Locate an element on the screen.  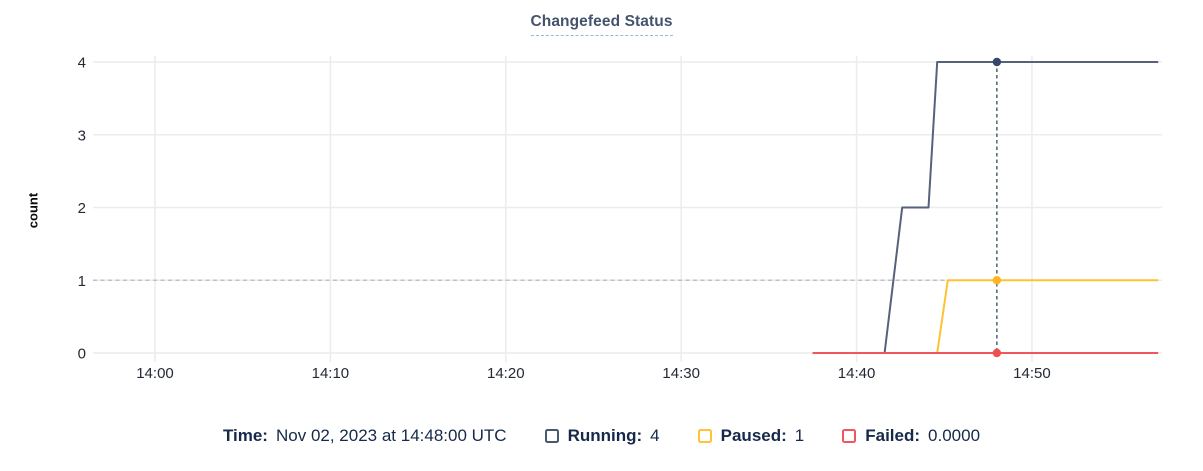
x-tick-label: 14:30 is located at coordinates (681, 373).